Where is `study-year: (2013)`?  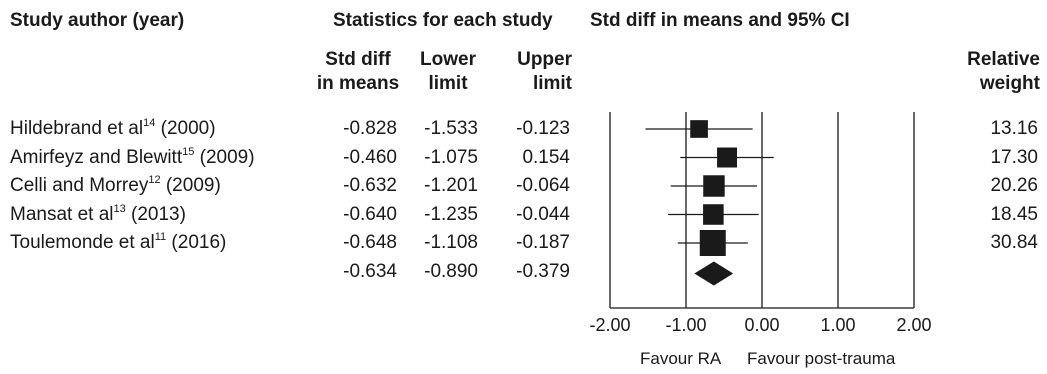
study-year: (2013) is located at coordinates (158, 214).